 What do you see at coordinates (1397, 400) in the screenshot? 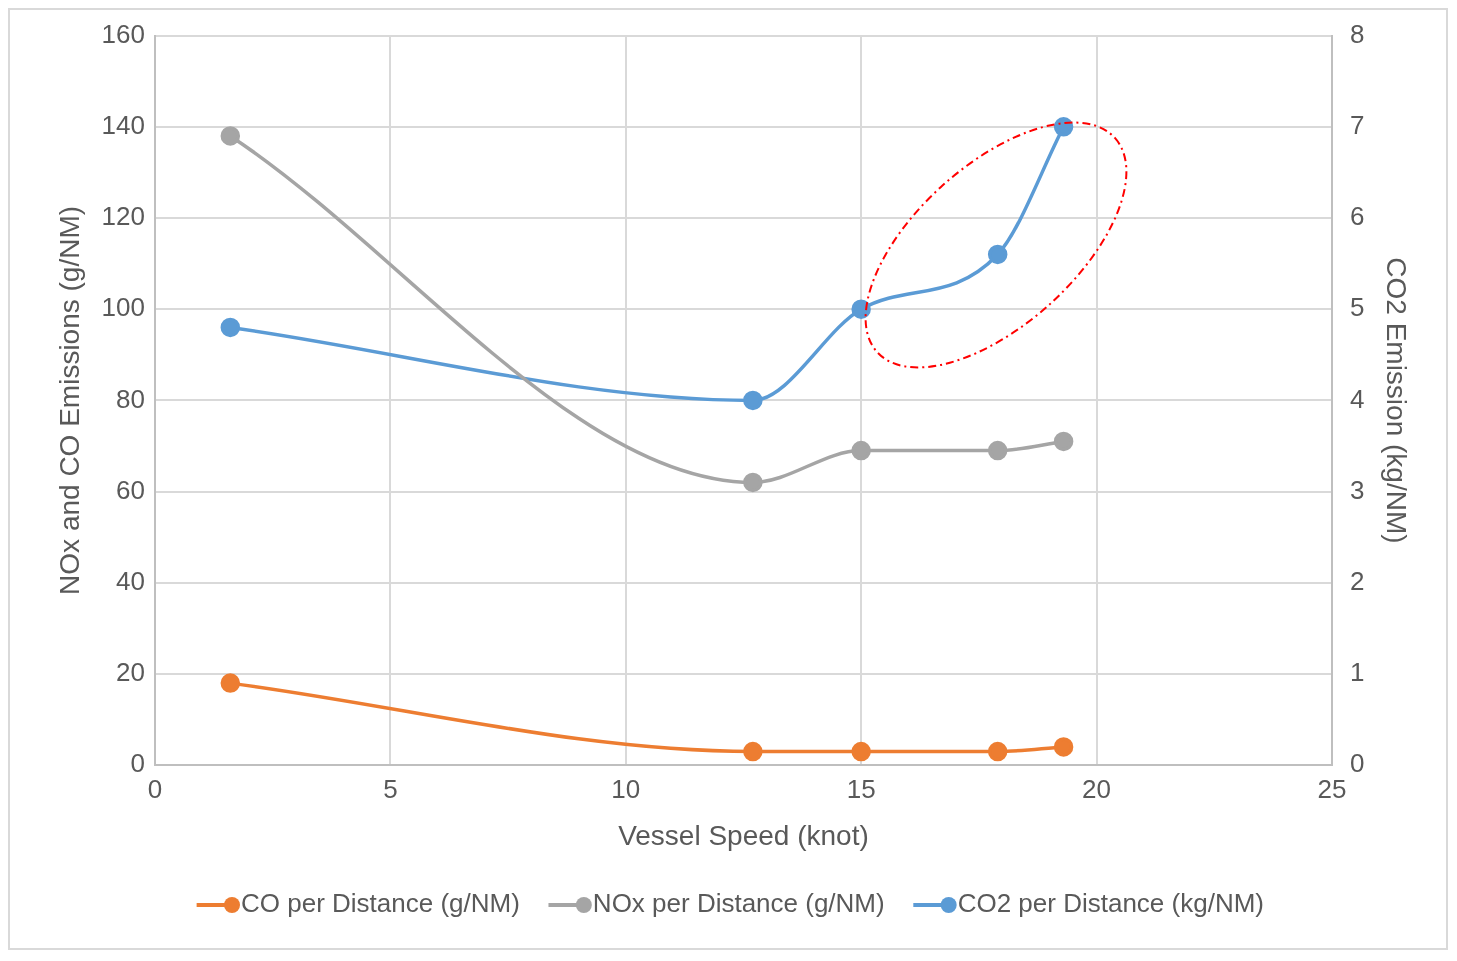
I see `y2-axis-title: CO2 Emission (kg/NM)` at bounding box center [1397, 400].